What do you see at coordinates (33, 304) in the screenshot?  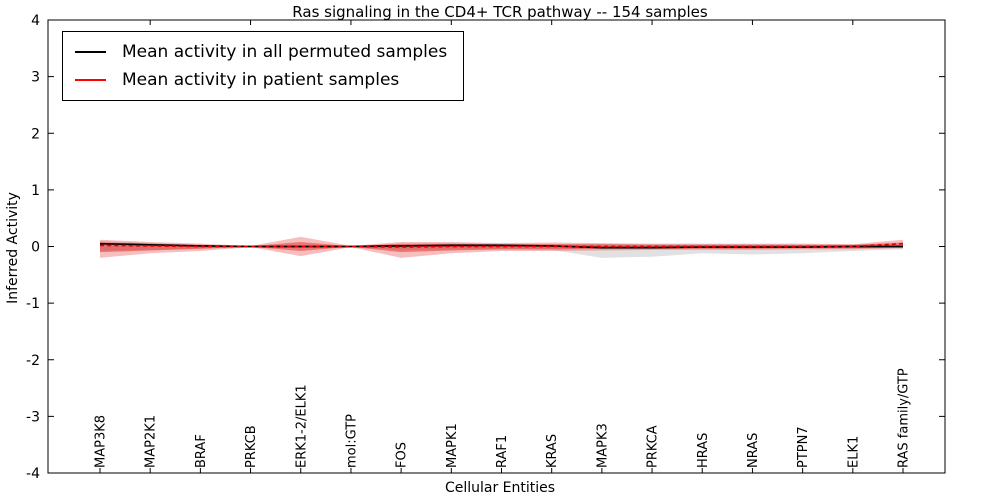 I see `y-tick-label: -1` at bounding box center [33, 304].